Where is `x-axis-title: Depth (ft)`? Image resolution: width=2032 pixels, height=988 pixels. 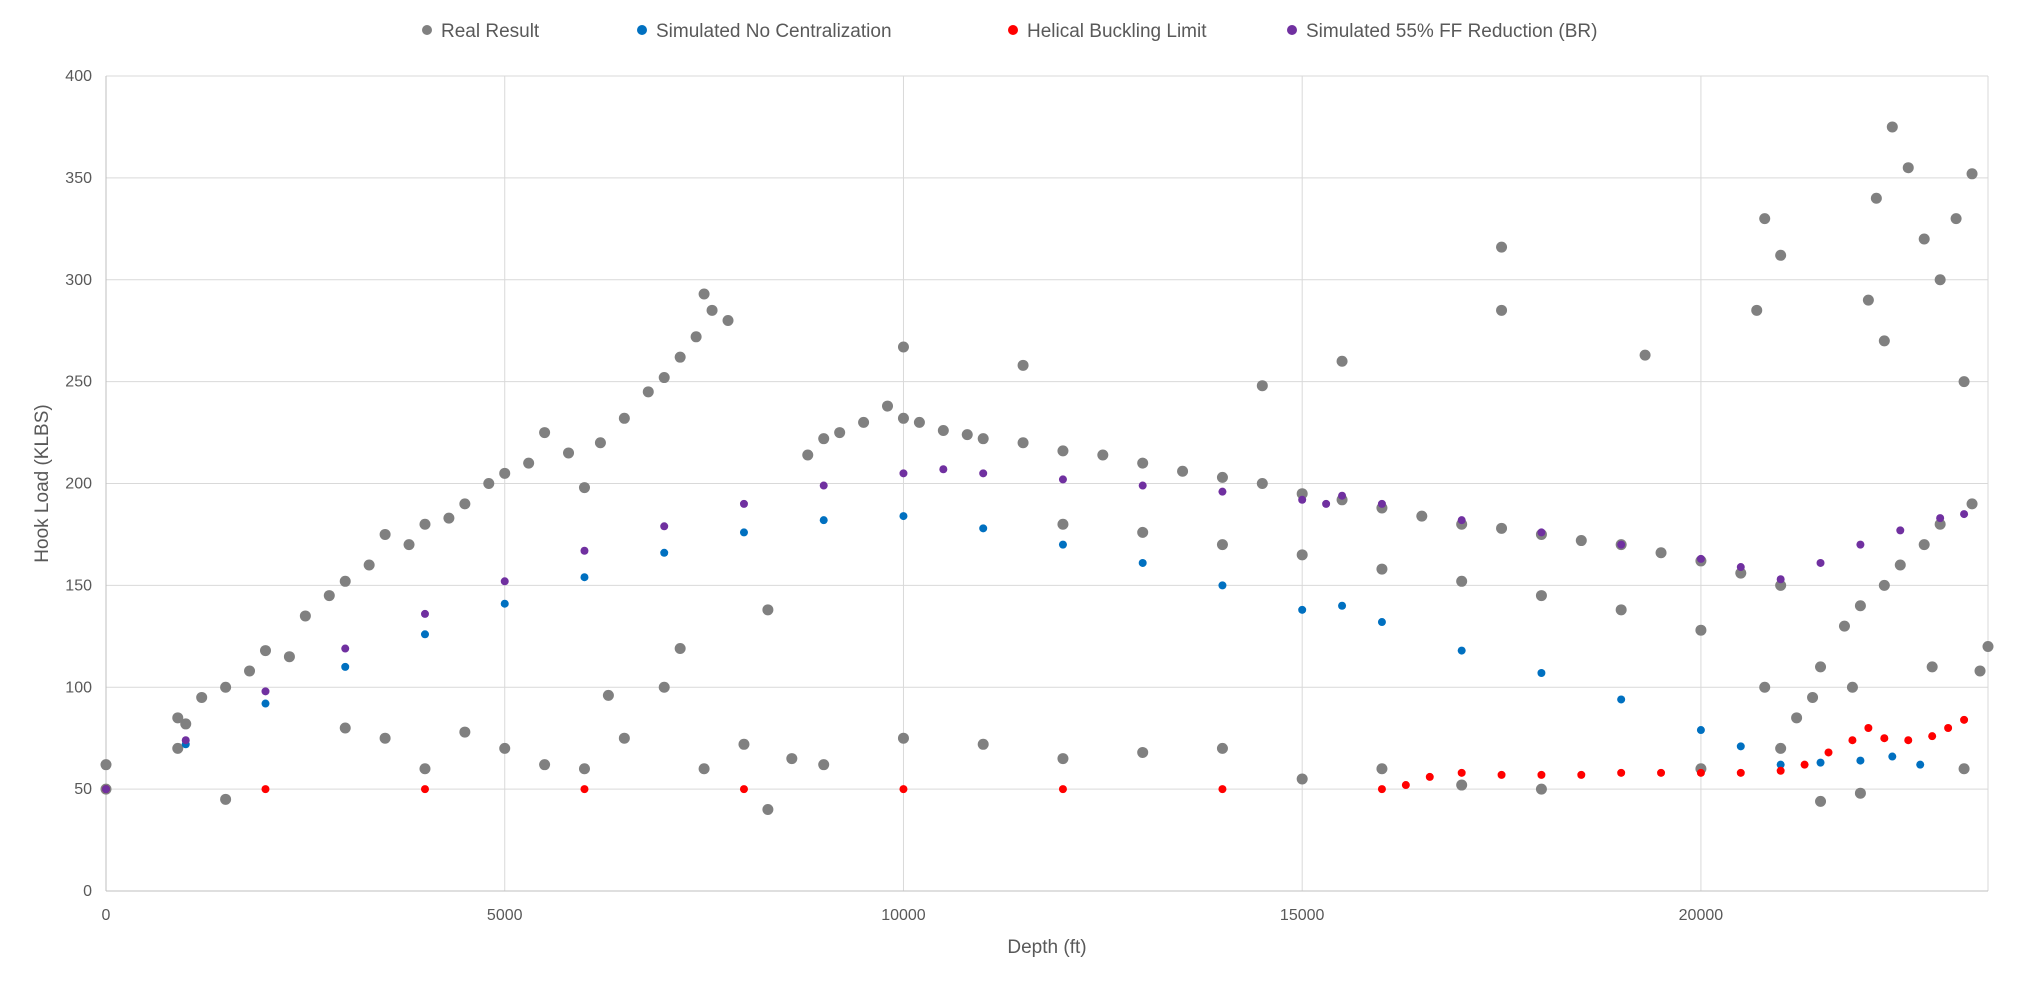 x-axis-title: Depth (ft) is located at coordinates (1046, 947).